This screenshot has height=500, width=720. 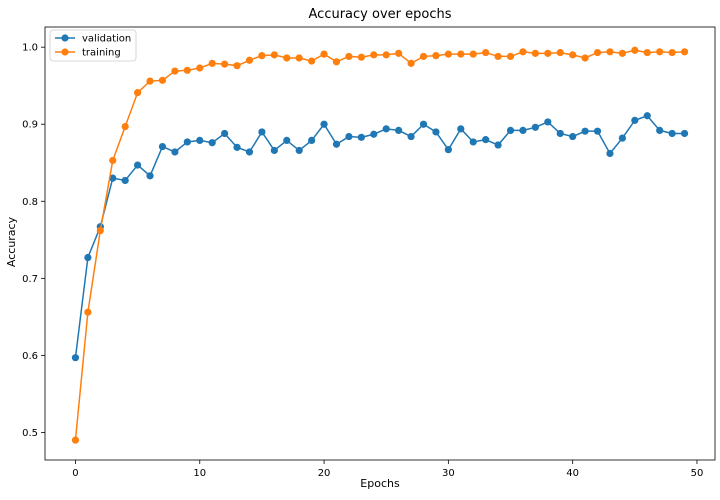 What do you see at coordinates (101, 53) in the screenshot?
I see `legend-label-training: training` at bounding box center [101, 53].